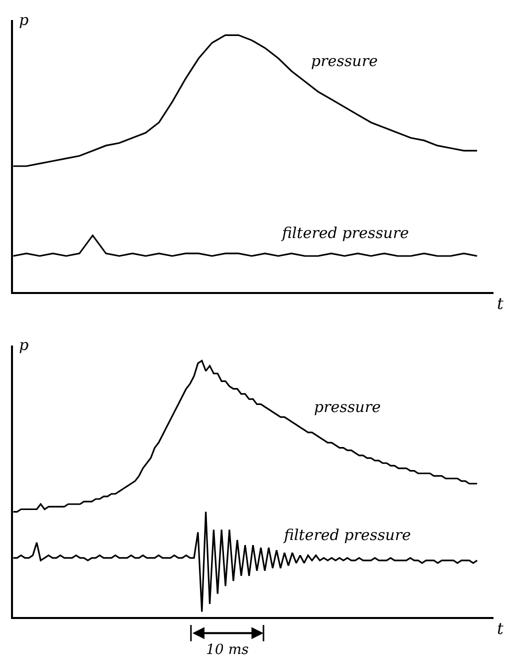 The image size is (506, 659). I want to click on text: 10 ms, so click(227, 650).